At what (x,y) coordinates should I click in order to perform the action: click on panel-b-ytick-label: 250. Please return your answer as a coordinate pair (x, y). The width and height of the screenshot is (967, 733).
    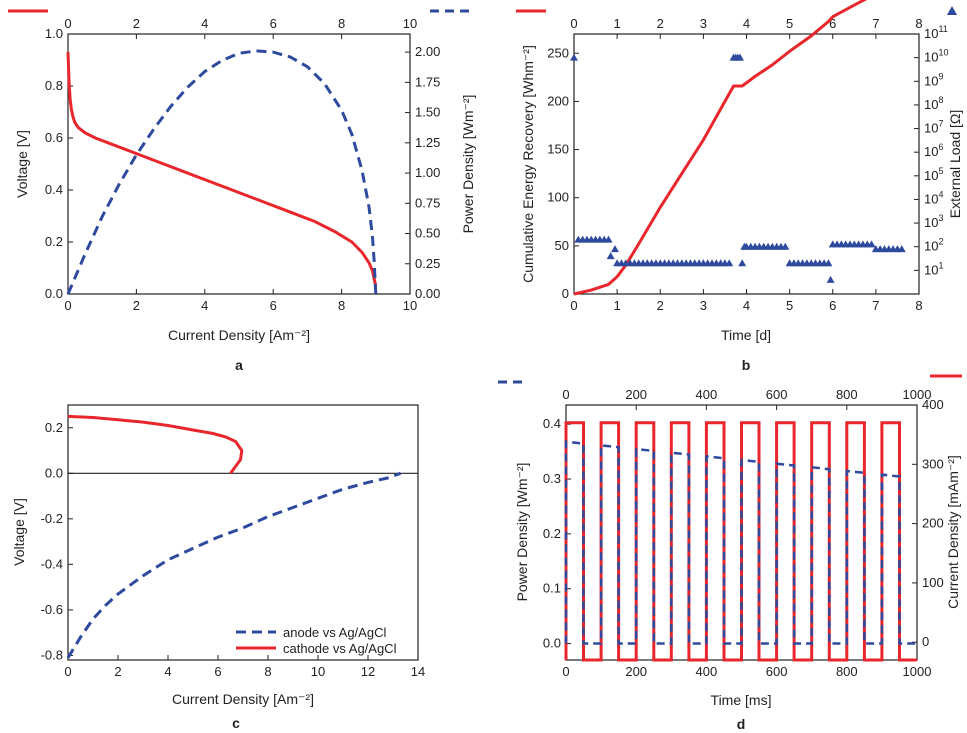
    Looking at the image, I should click on (558, 52).